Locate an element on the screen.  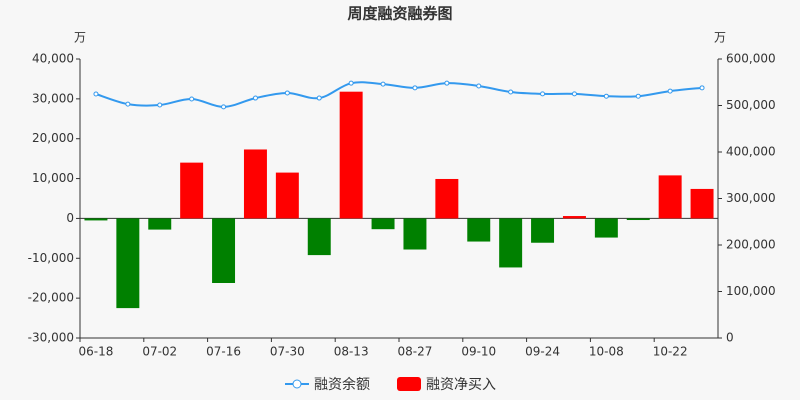
y2-tick-label: 0 is located at coordinates (730, 338).